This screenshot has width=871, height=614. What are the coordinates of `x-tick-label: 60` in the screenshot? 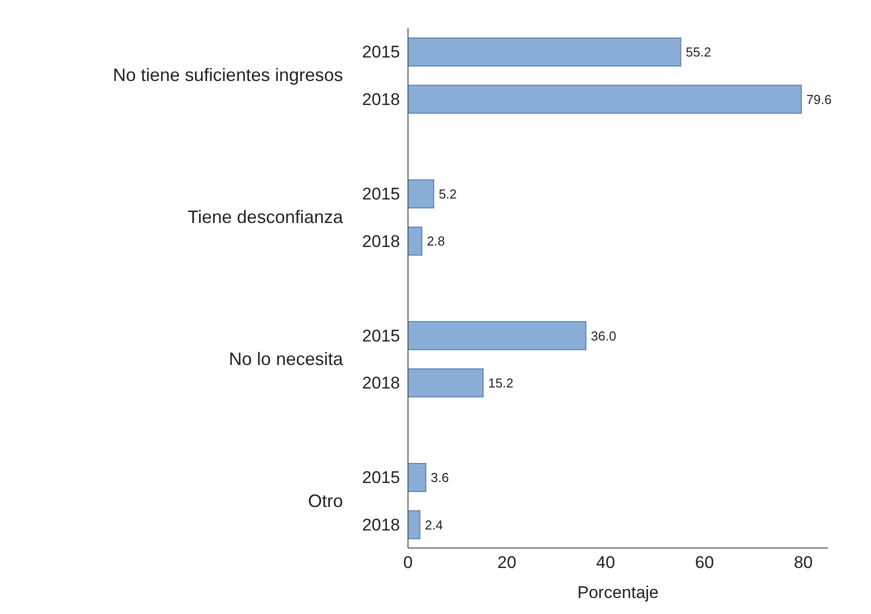 It's located at (704, 562).